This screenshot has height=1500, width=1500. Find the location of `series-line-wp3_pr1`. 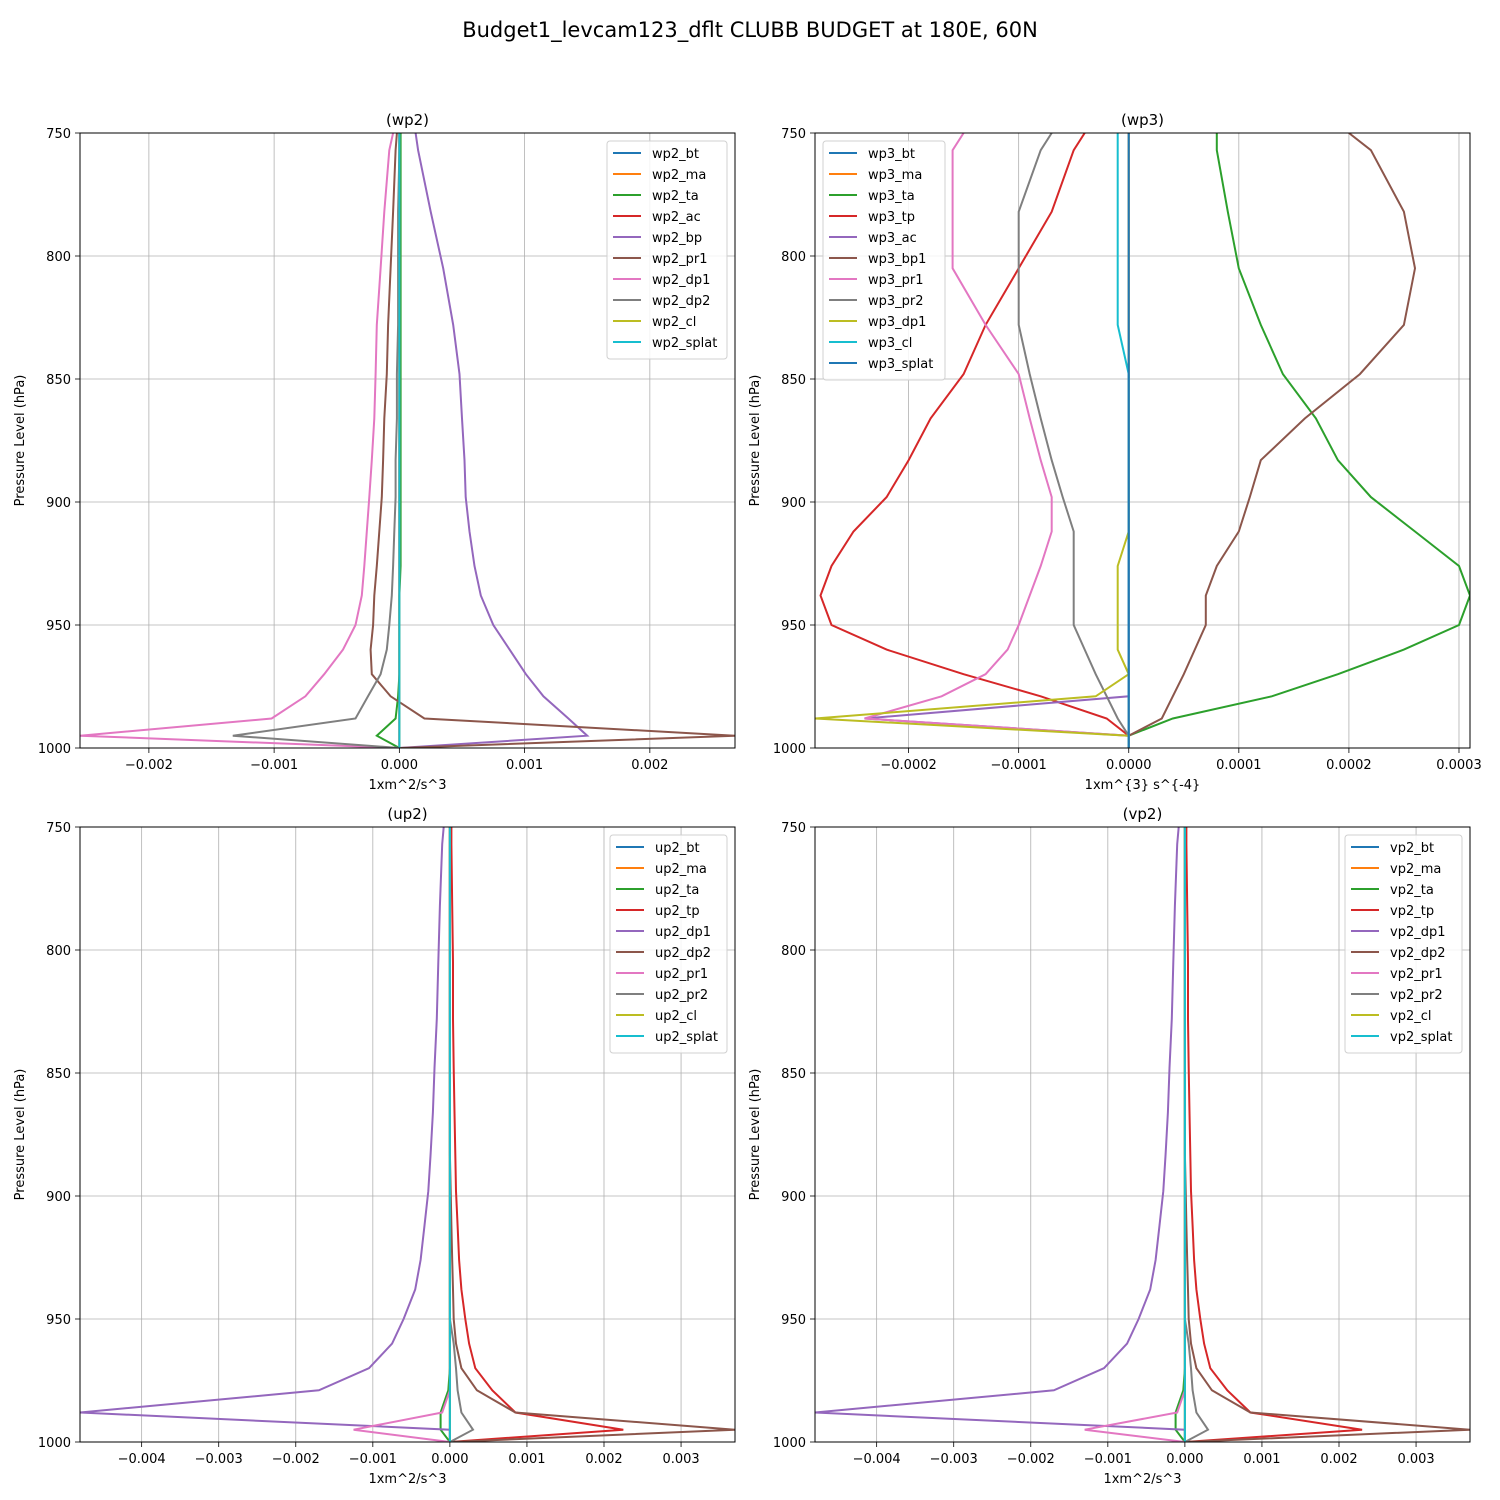

series-line-wp3_pr1 is located at coordinates (997, 440).